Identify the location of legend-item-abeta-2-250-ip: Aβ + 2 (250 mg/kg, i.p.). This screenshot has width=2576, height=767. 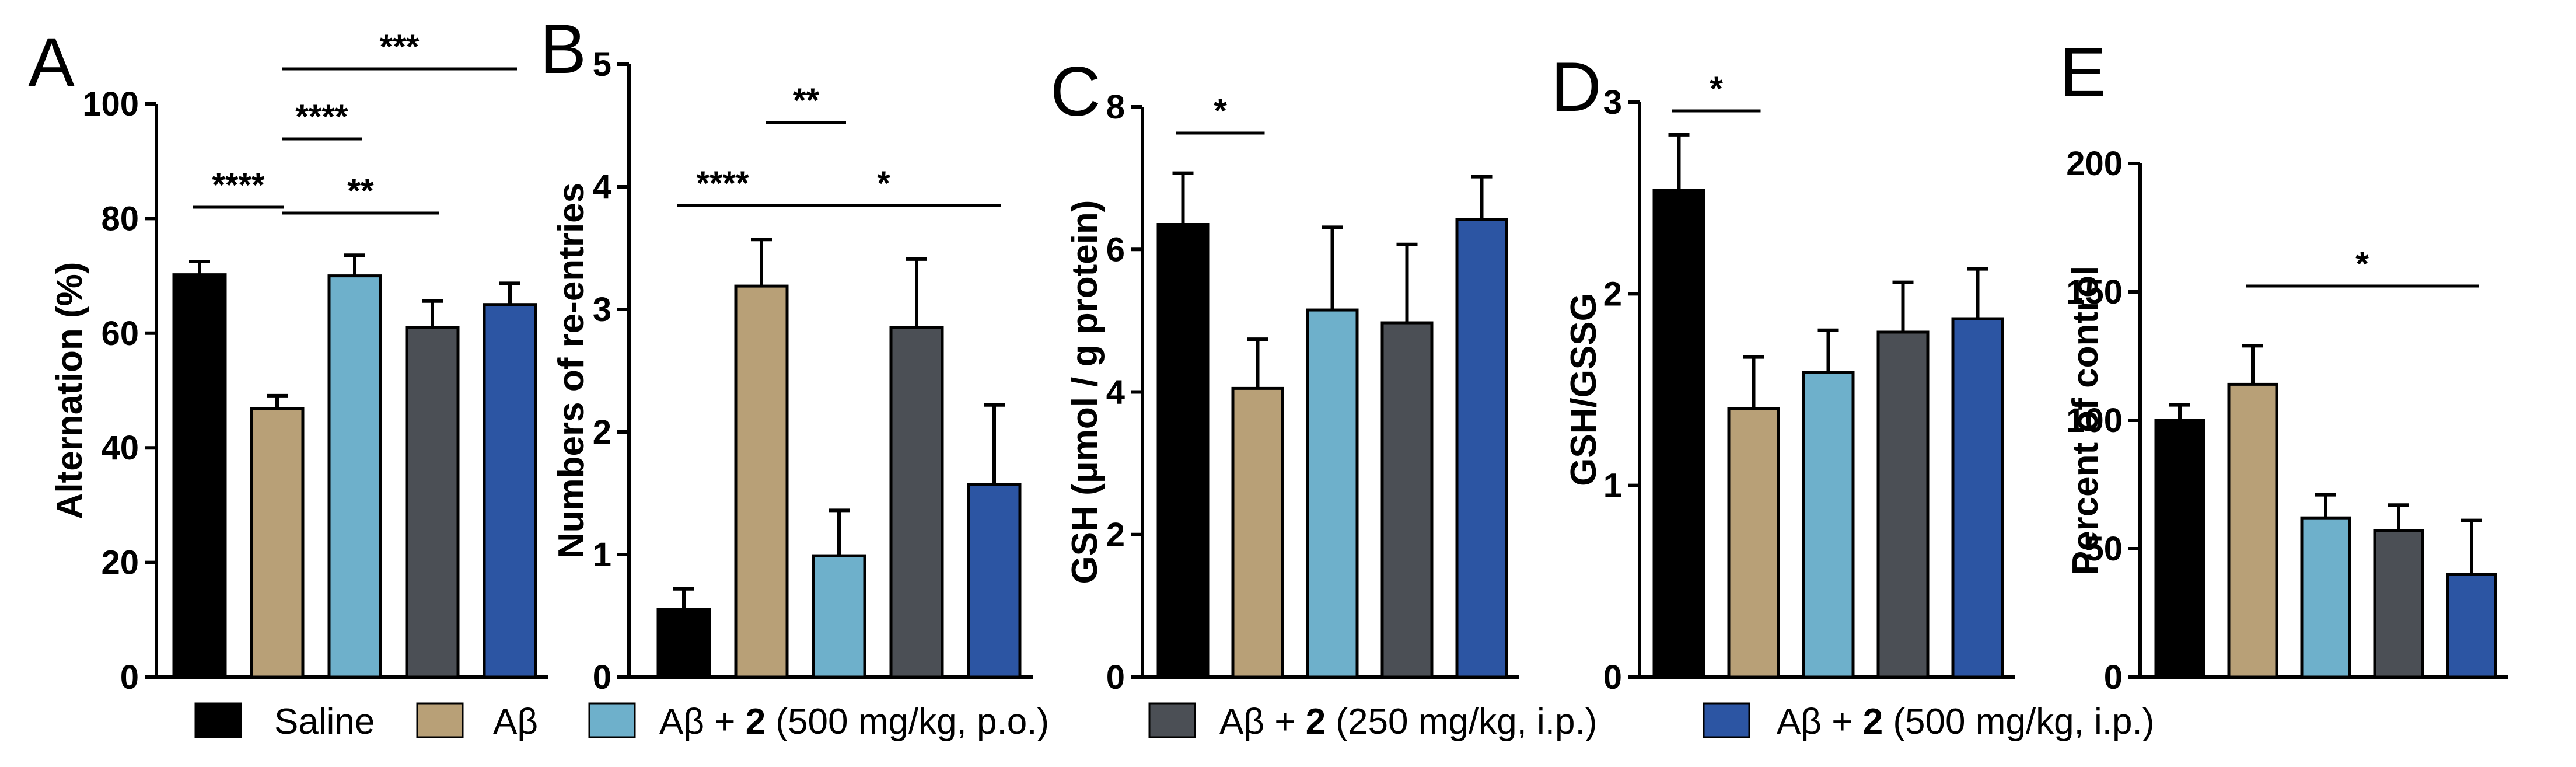
(1372, 722).